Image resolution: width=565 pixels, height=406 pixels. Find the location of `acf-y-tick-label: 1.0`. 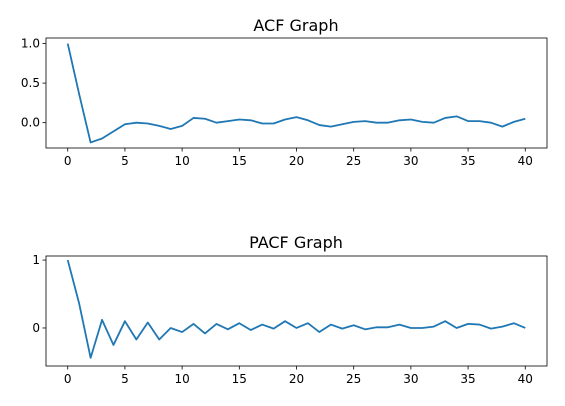

acf-y-tick-label: 1.0 is located at coordinates (30, 44).